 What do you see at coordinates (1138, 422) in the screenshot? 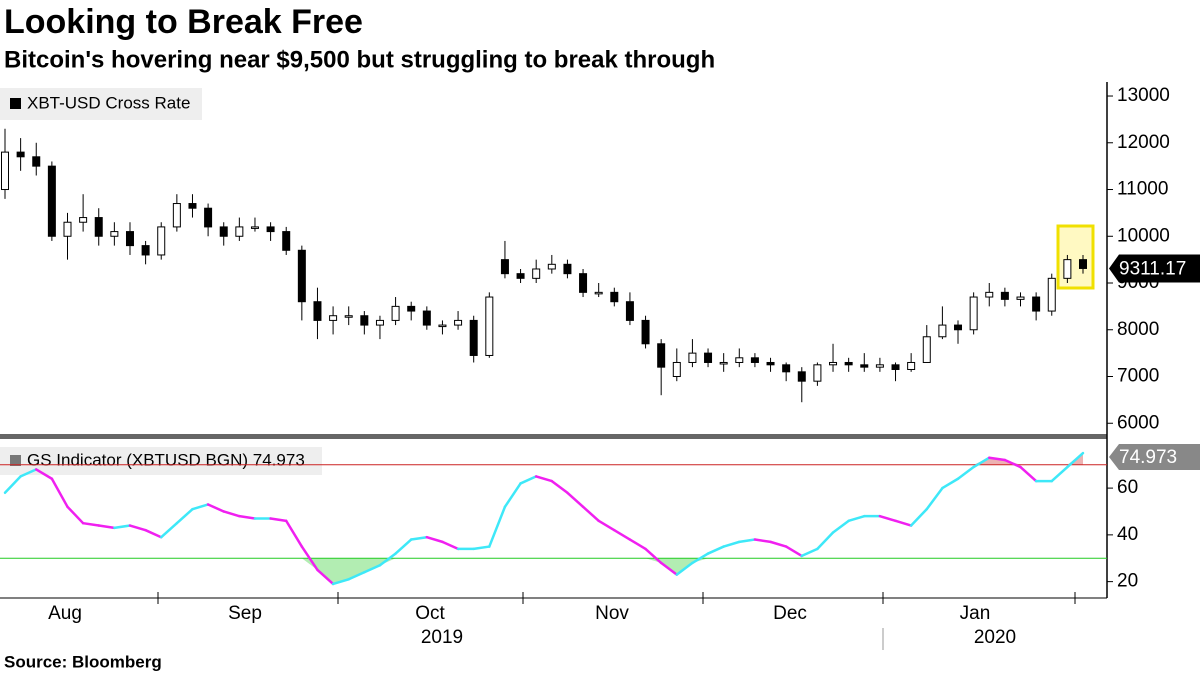
I see `y-tick-label: 6000` at bounding box center [1138, 422].